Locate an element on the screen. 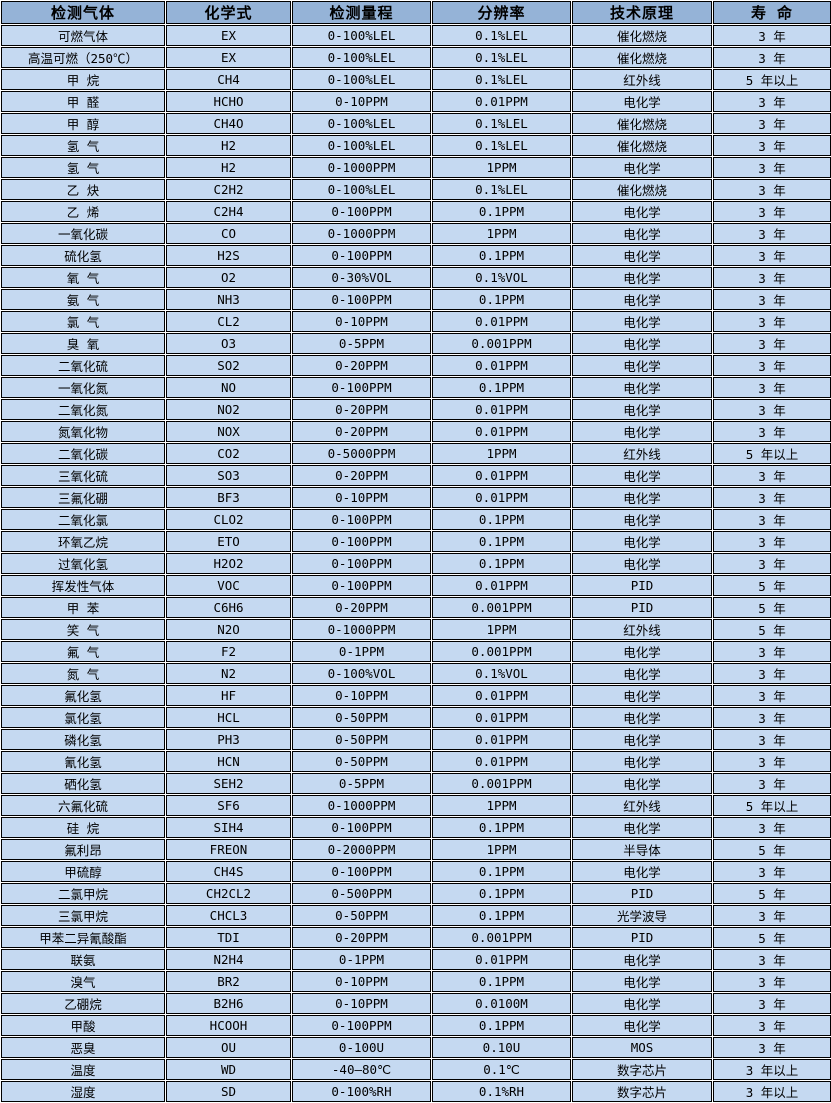 This screenshot has height=1103, width=831. cell-resolution: 0.10U is located at coordinates (501, 1047).